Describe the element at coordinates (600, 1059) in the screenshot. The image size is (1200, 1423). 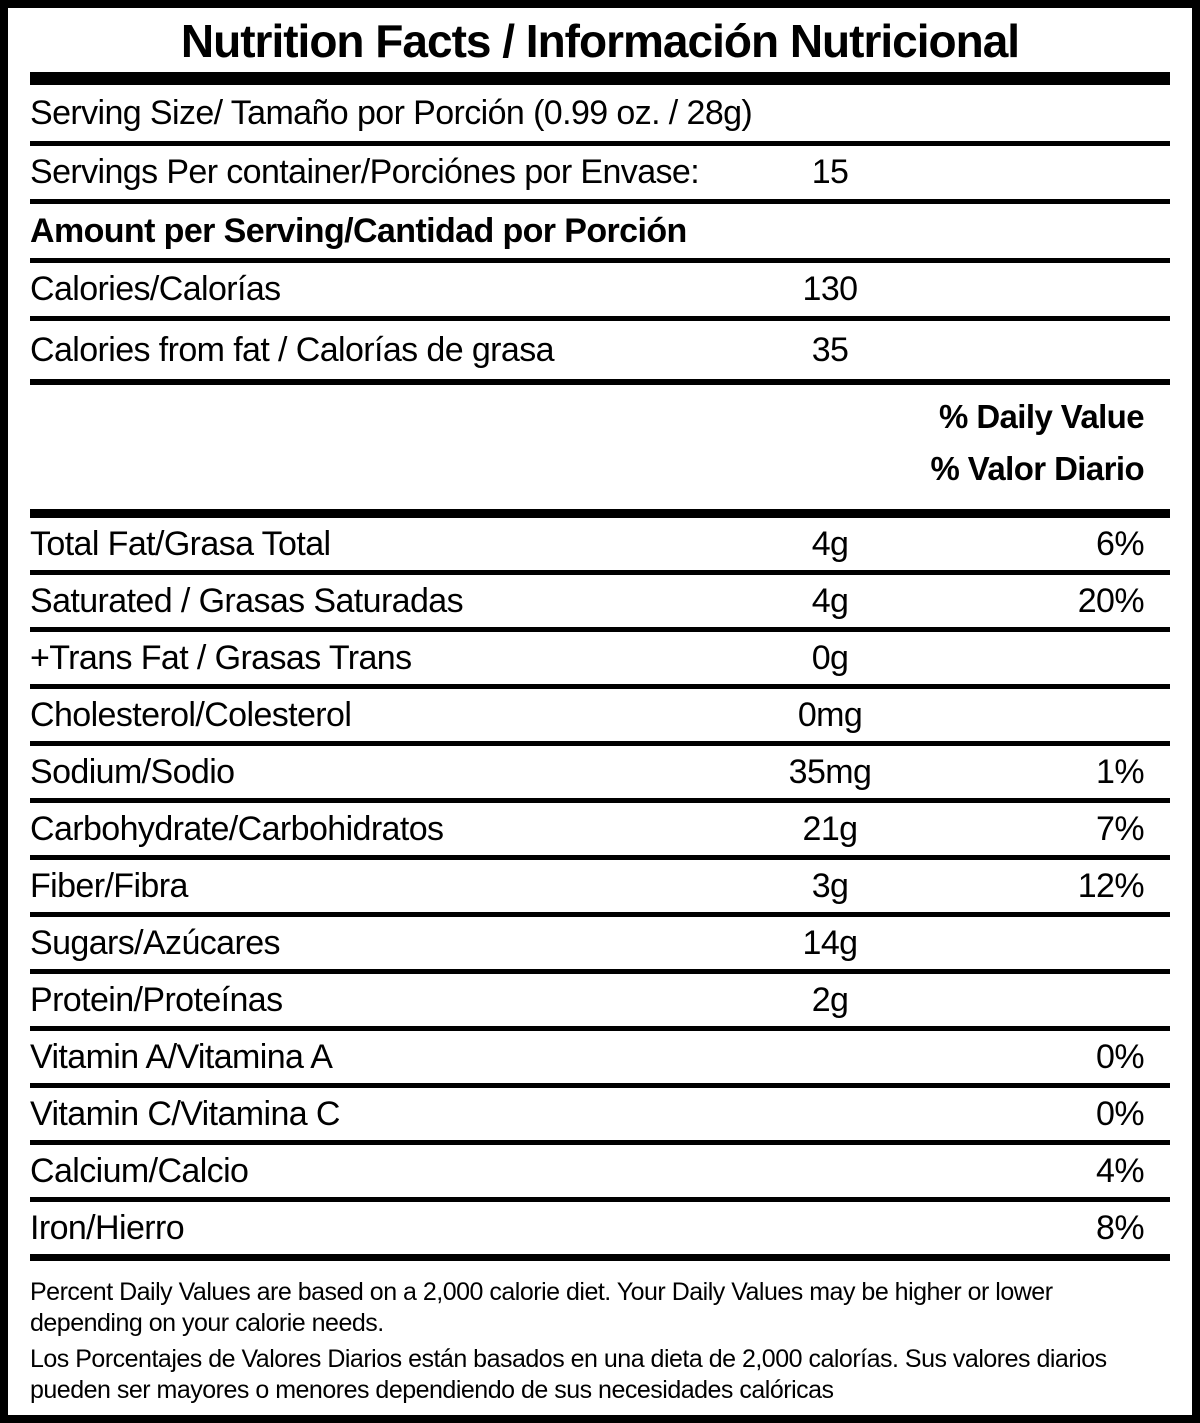
I see `row-vitamin-a: Vitamin A/Vitamina A 0%` at that location.